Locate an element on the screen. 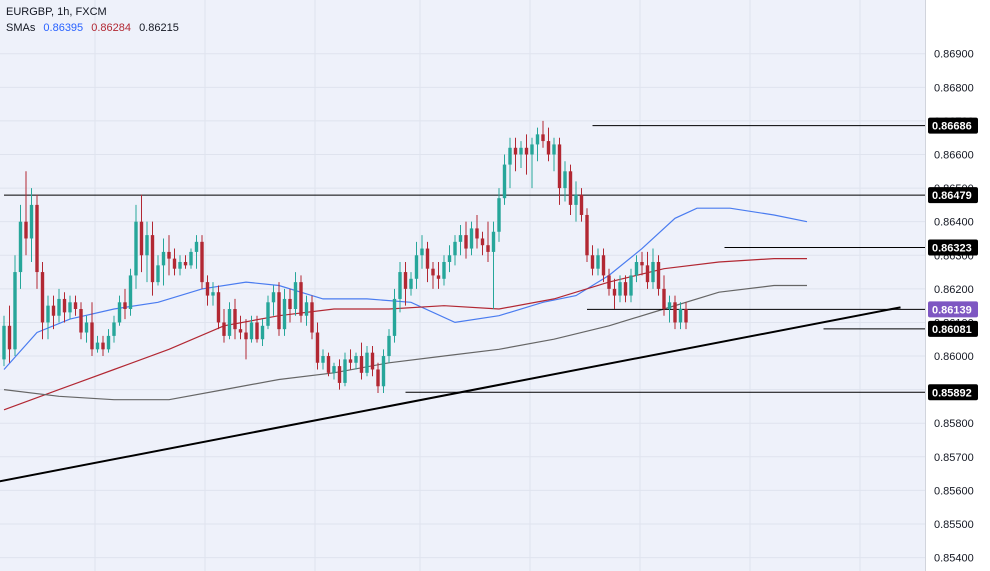 The width and height of the screenshot is (990, 571). symbol-name: EURGBP is located at coordinates (29, 12).